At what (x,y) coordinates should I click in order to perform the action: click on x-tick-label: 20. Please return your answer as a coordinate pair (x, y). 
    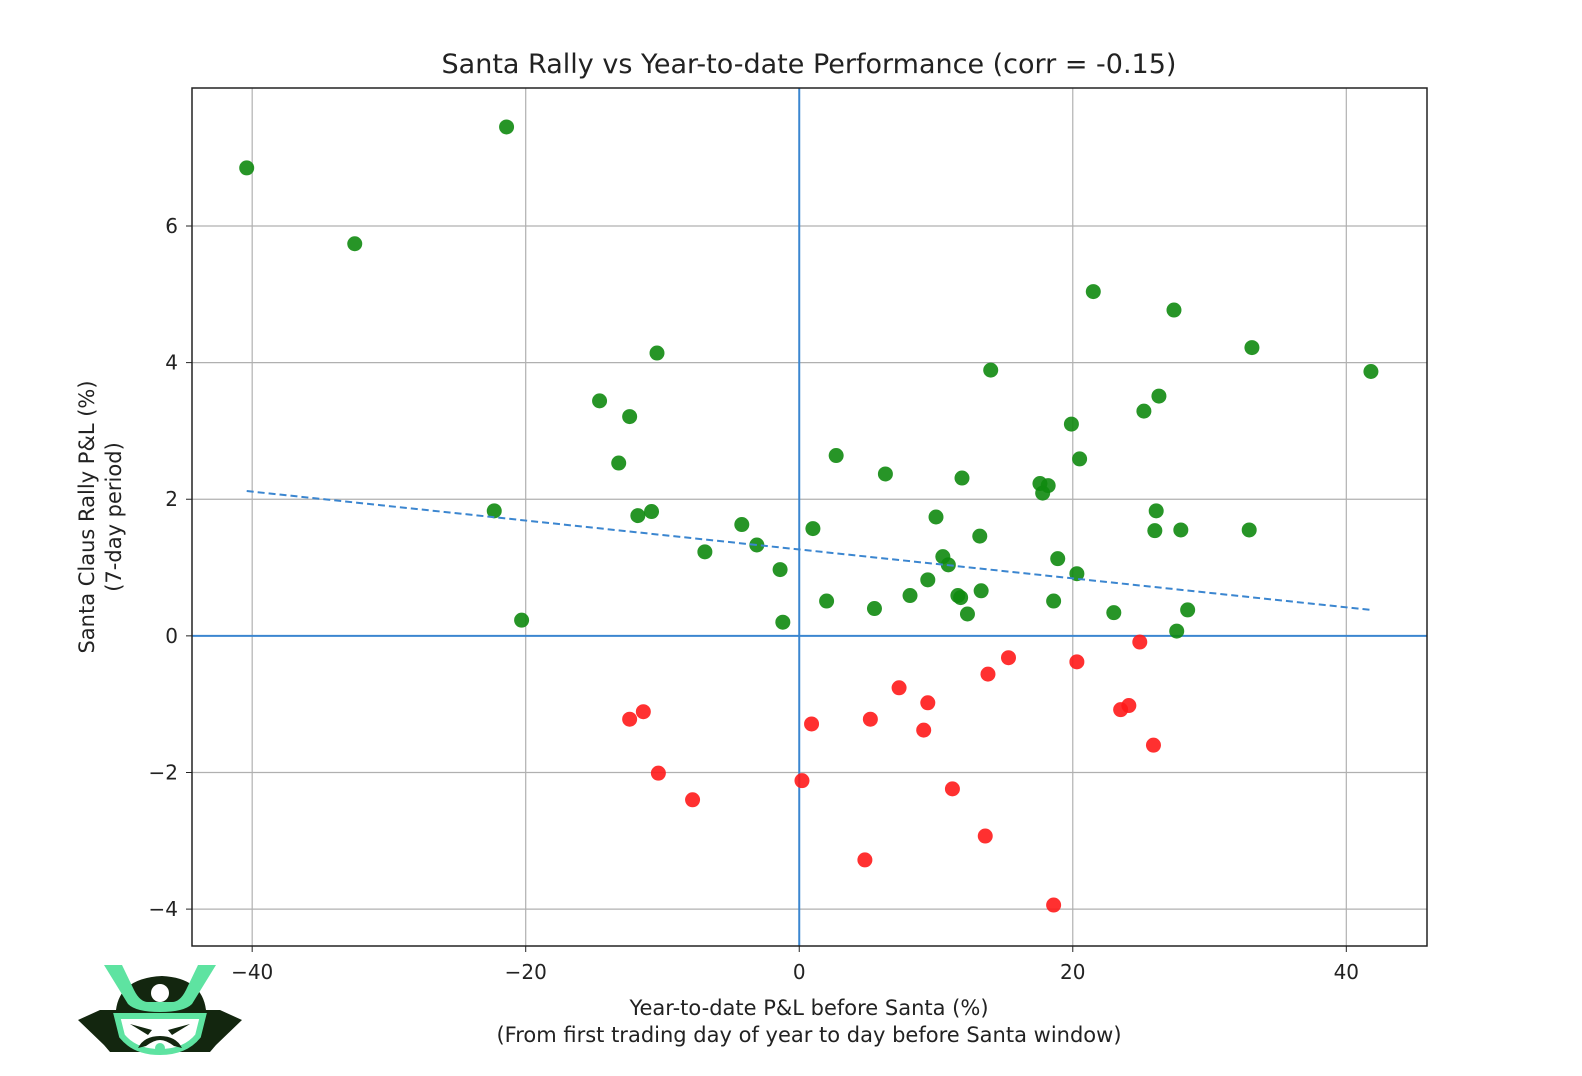
    Looking at the image, I should click on (1072, 972).